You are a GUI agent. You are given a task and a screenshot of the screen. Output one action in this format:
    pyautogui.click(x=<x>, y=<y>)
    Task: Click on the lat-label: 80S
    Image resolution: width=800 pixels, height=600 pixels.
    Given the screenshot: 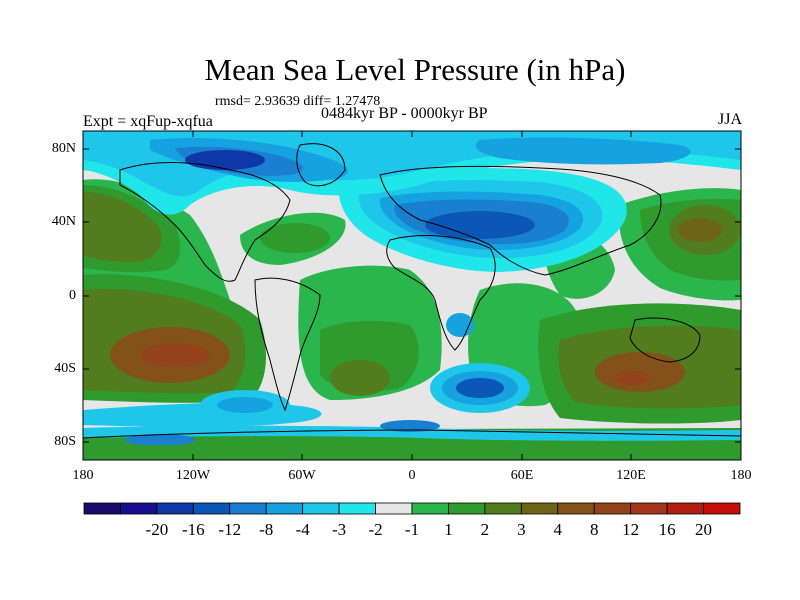 What is the action you would take?
    pyautogui.click(x=65, y=441)
    